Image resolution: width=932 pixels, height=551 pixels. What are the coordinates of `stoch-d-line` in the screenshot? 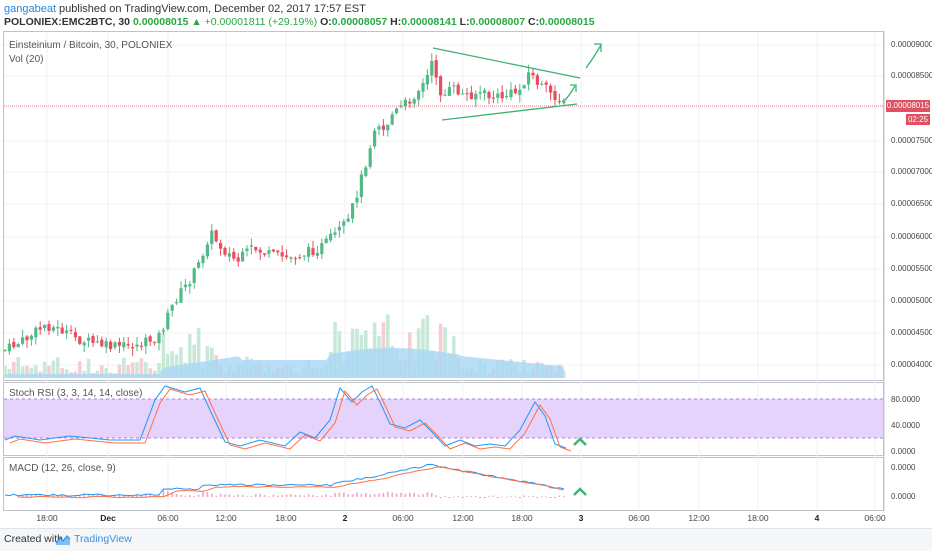 It's located at (290, 420).